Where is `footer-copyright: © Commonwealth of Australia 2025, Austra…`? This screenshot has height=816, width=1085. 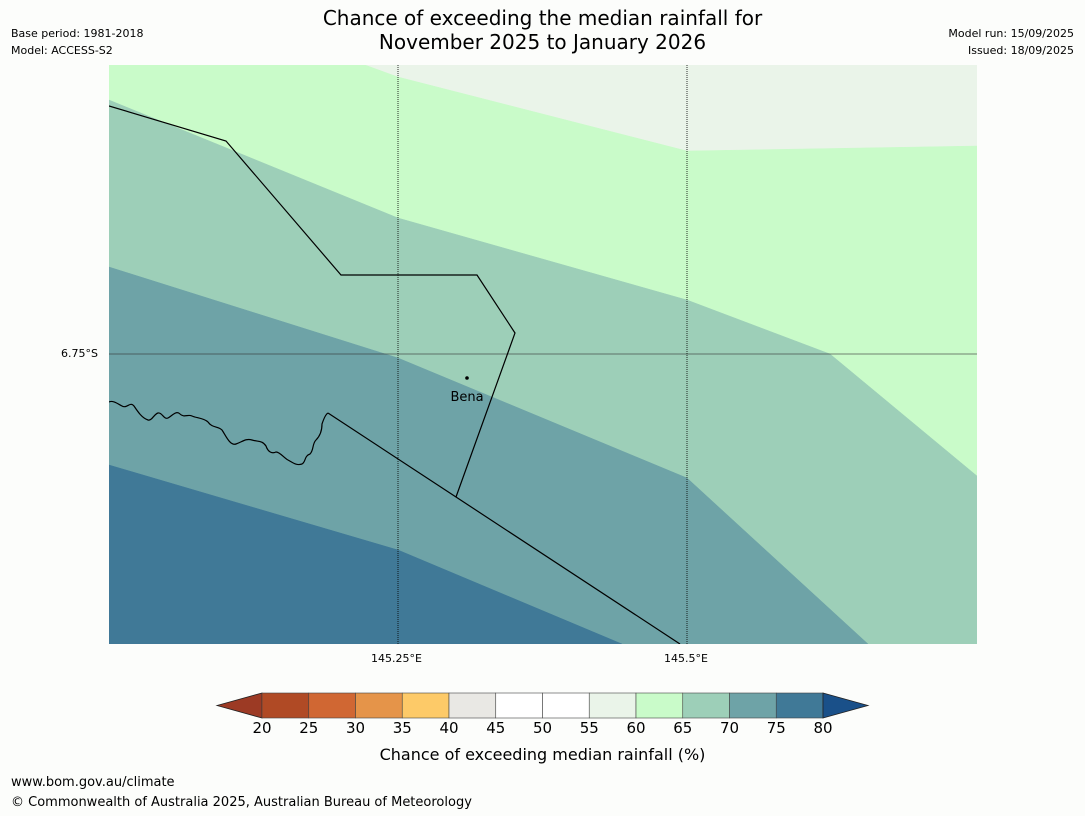 footer-copyright: © Commonwealth of Australia 2025, Austra… is located at coordinates (241, 802).